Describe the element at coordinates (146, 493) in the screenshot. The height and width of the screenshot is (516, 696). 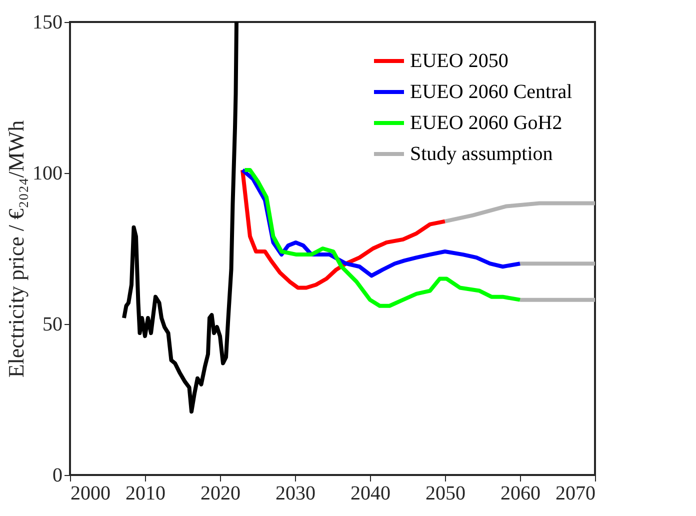
I see `x-tick-label: 2010` at that location.